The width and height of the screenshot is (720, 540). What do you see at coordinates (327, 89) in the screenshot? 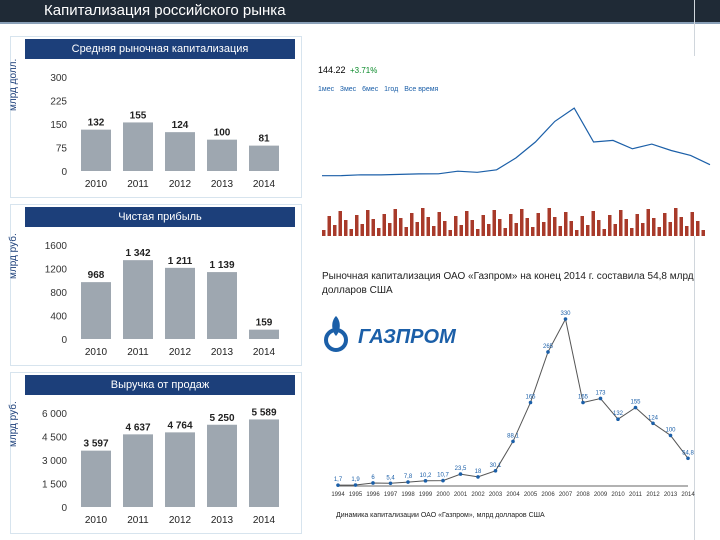
I see `stock-range-tab: 1мес` at bounding box center [327, 89].